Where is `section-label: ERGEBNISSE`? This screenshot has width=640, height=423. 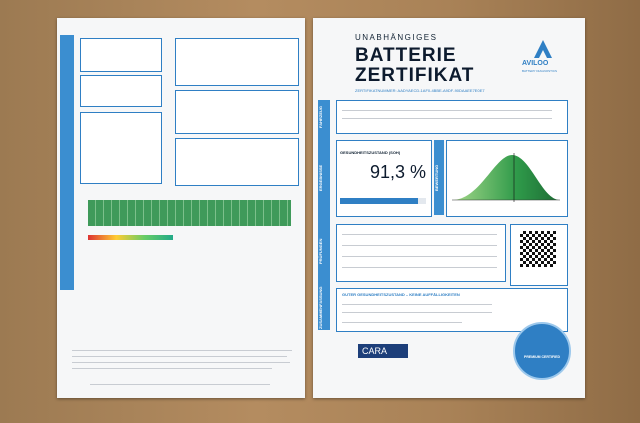 section-label: ERGEBNISSE is located at coordinates (320, 177).